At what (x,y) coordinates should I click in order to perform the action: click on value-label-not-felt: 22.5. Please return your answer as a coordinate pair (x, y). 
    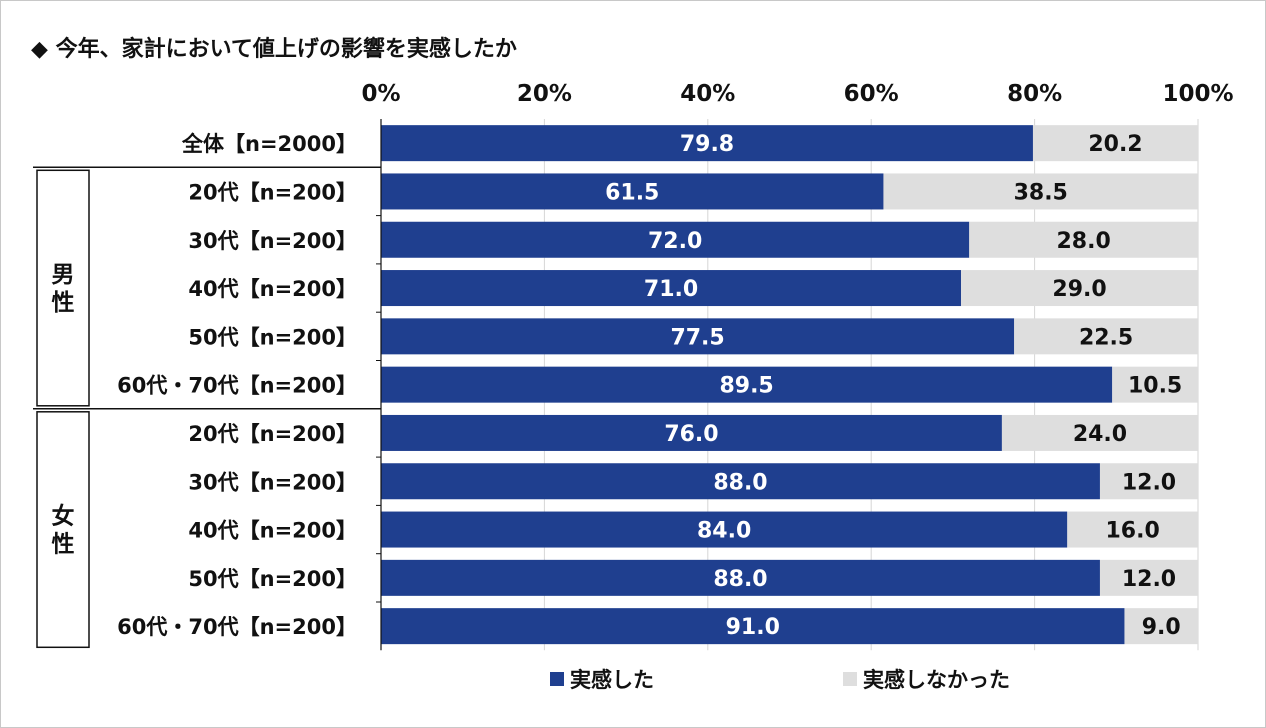
    Looking at the image, I should click on (1106, 337).